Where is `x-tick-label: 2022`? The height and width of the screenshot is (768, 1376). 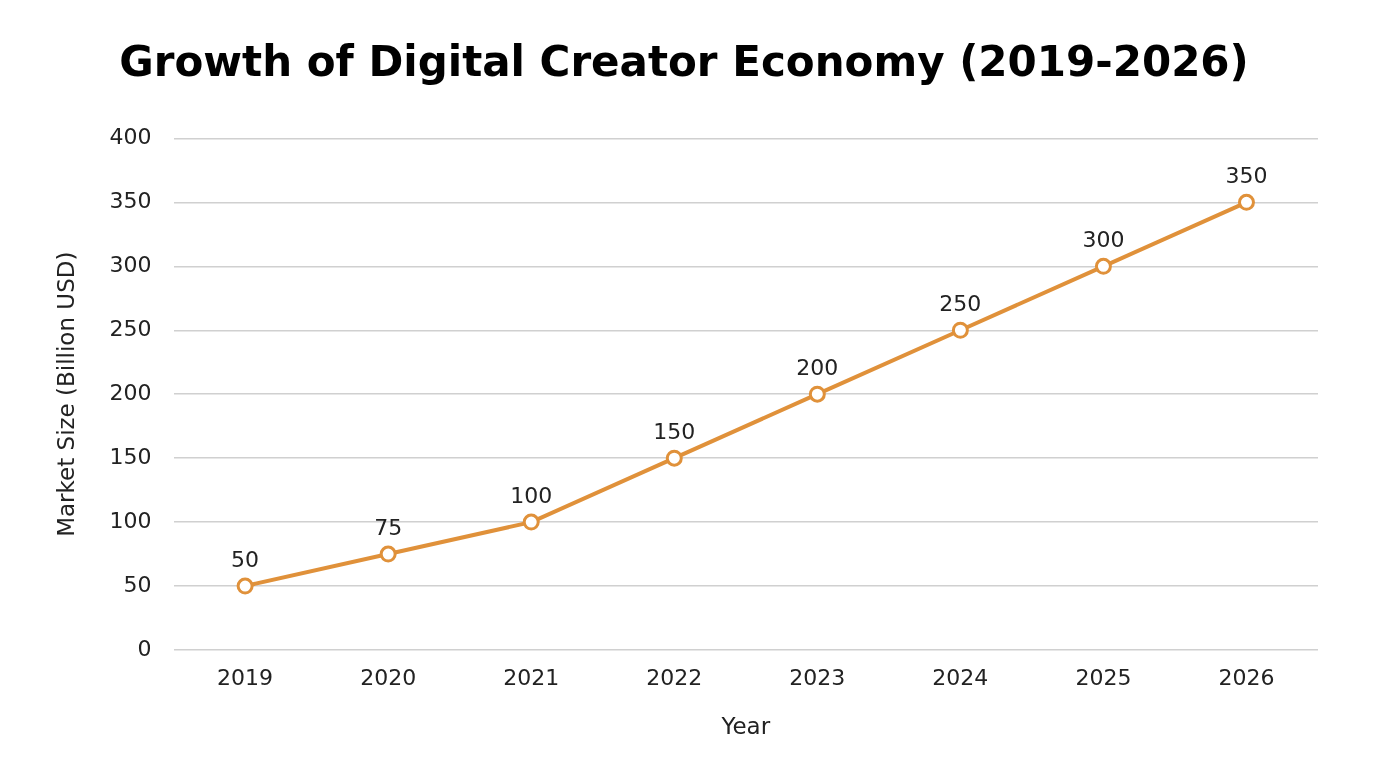 x-tick-label: 2022 is located at coordinates (674, 677).